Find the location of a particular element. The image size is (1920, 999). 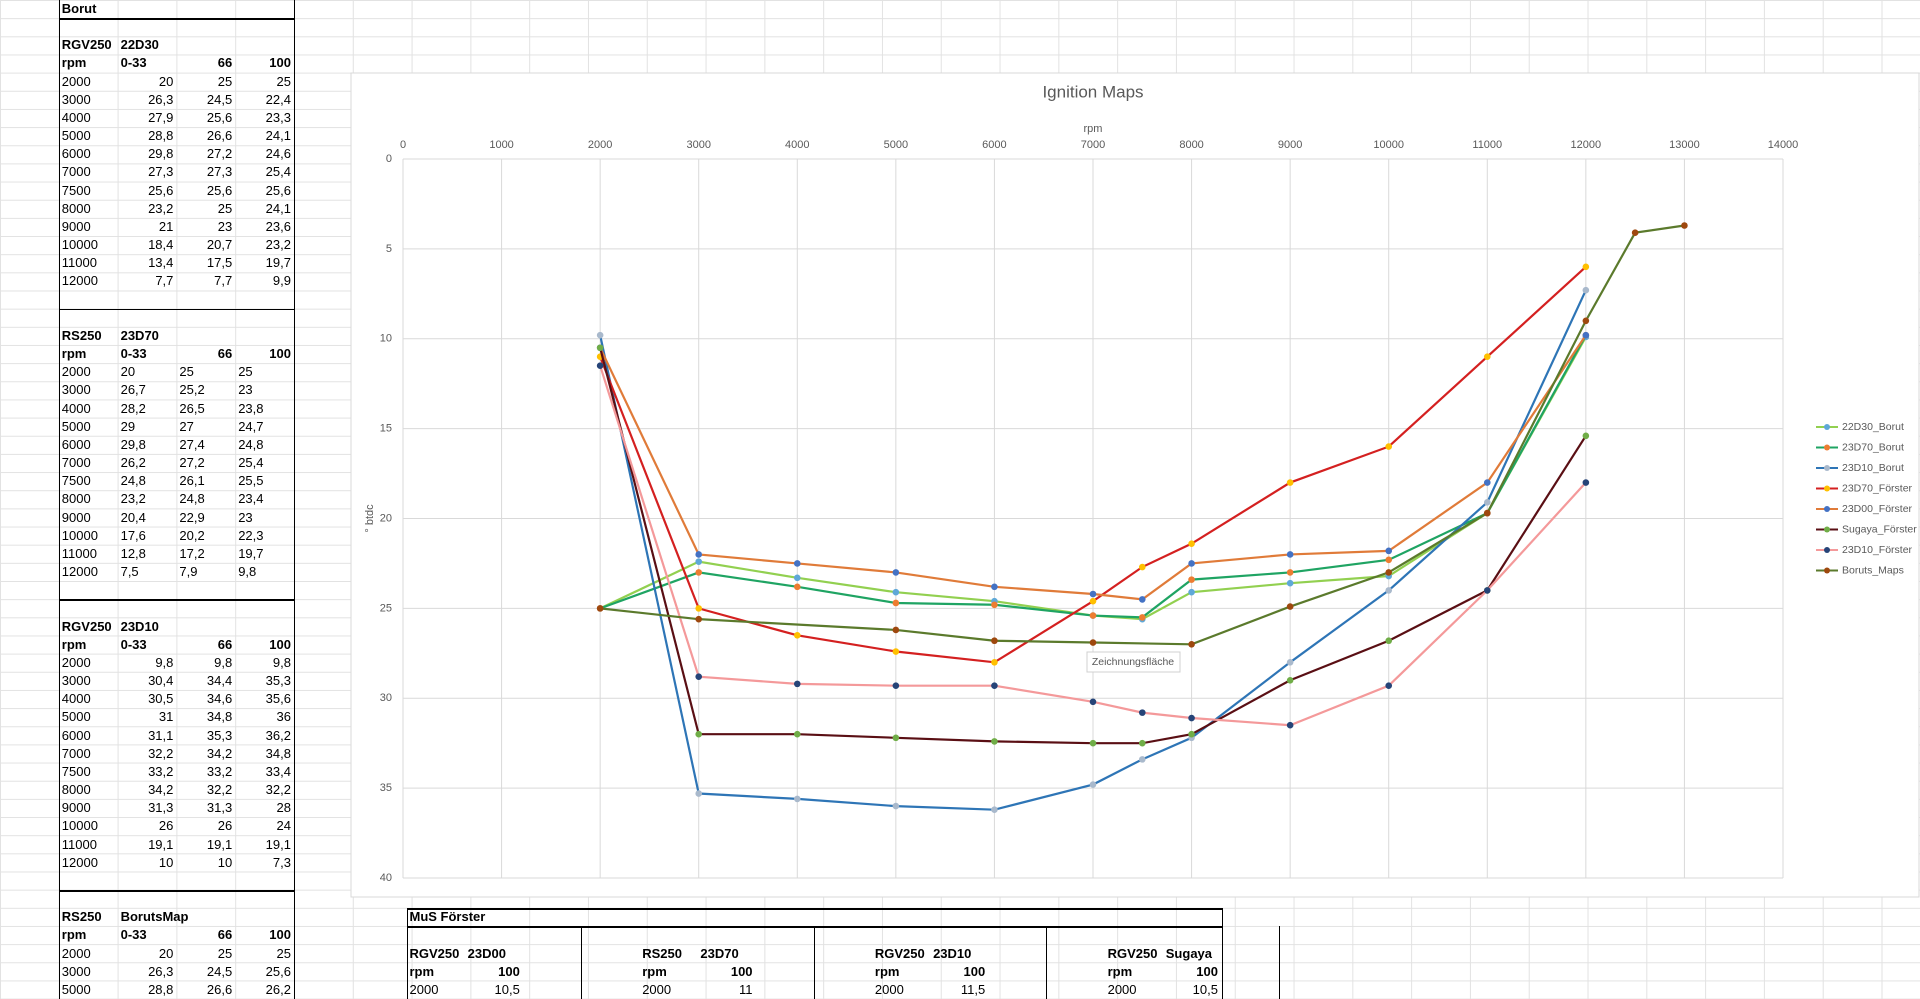

cell: 24,1 is located at coordinates (278, 208).